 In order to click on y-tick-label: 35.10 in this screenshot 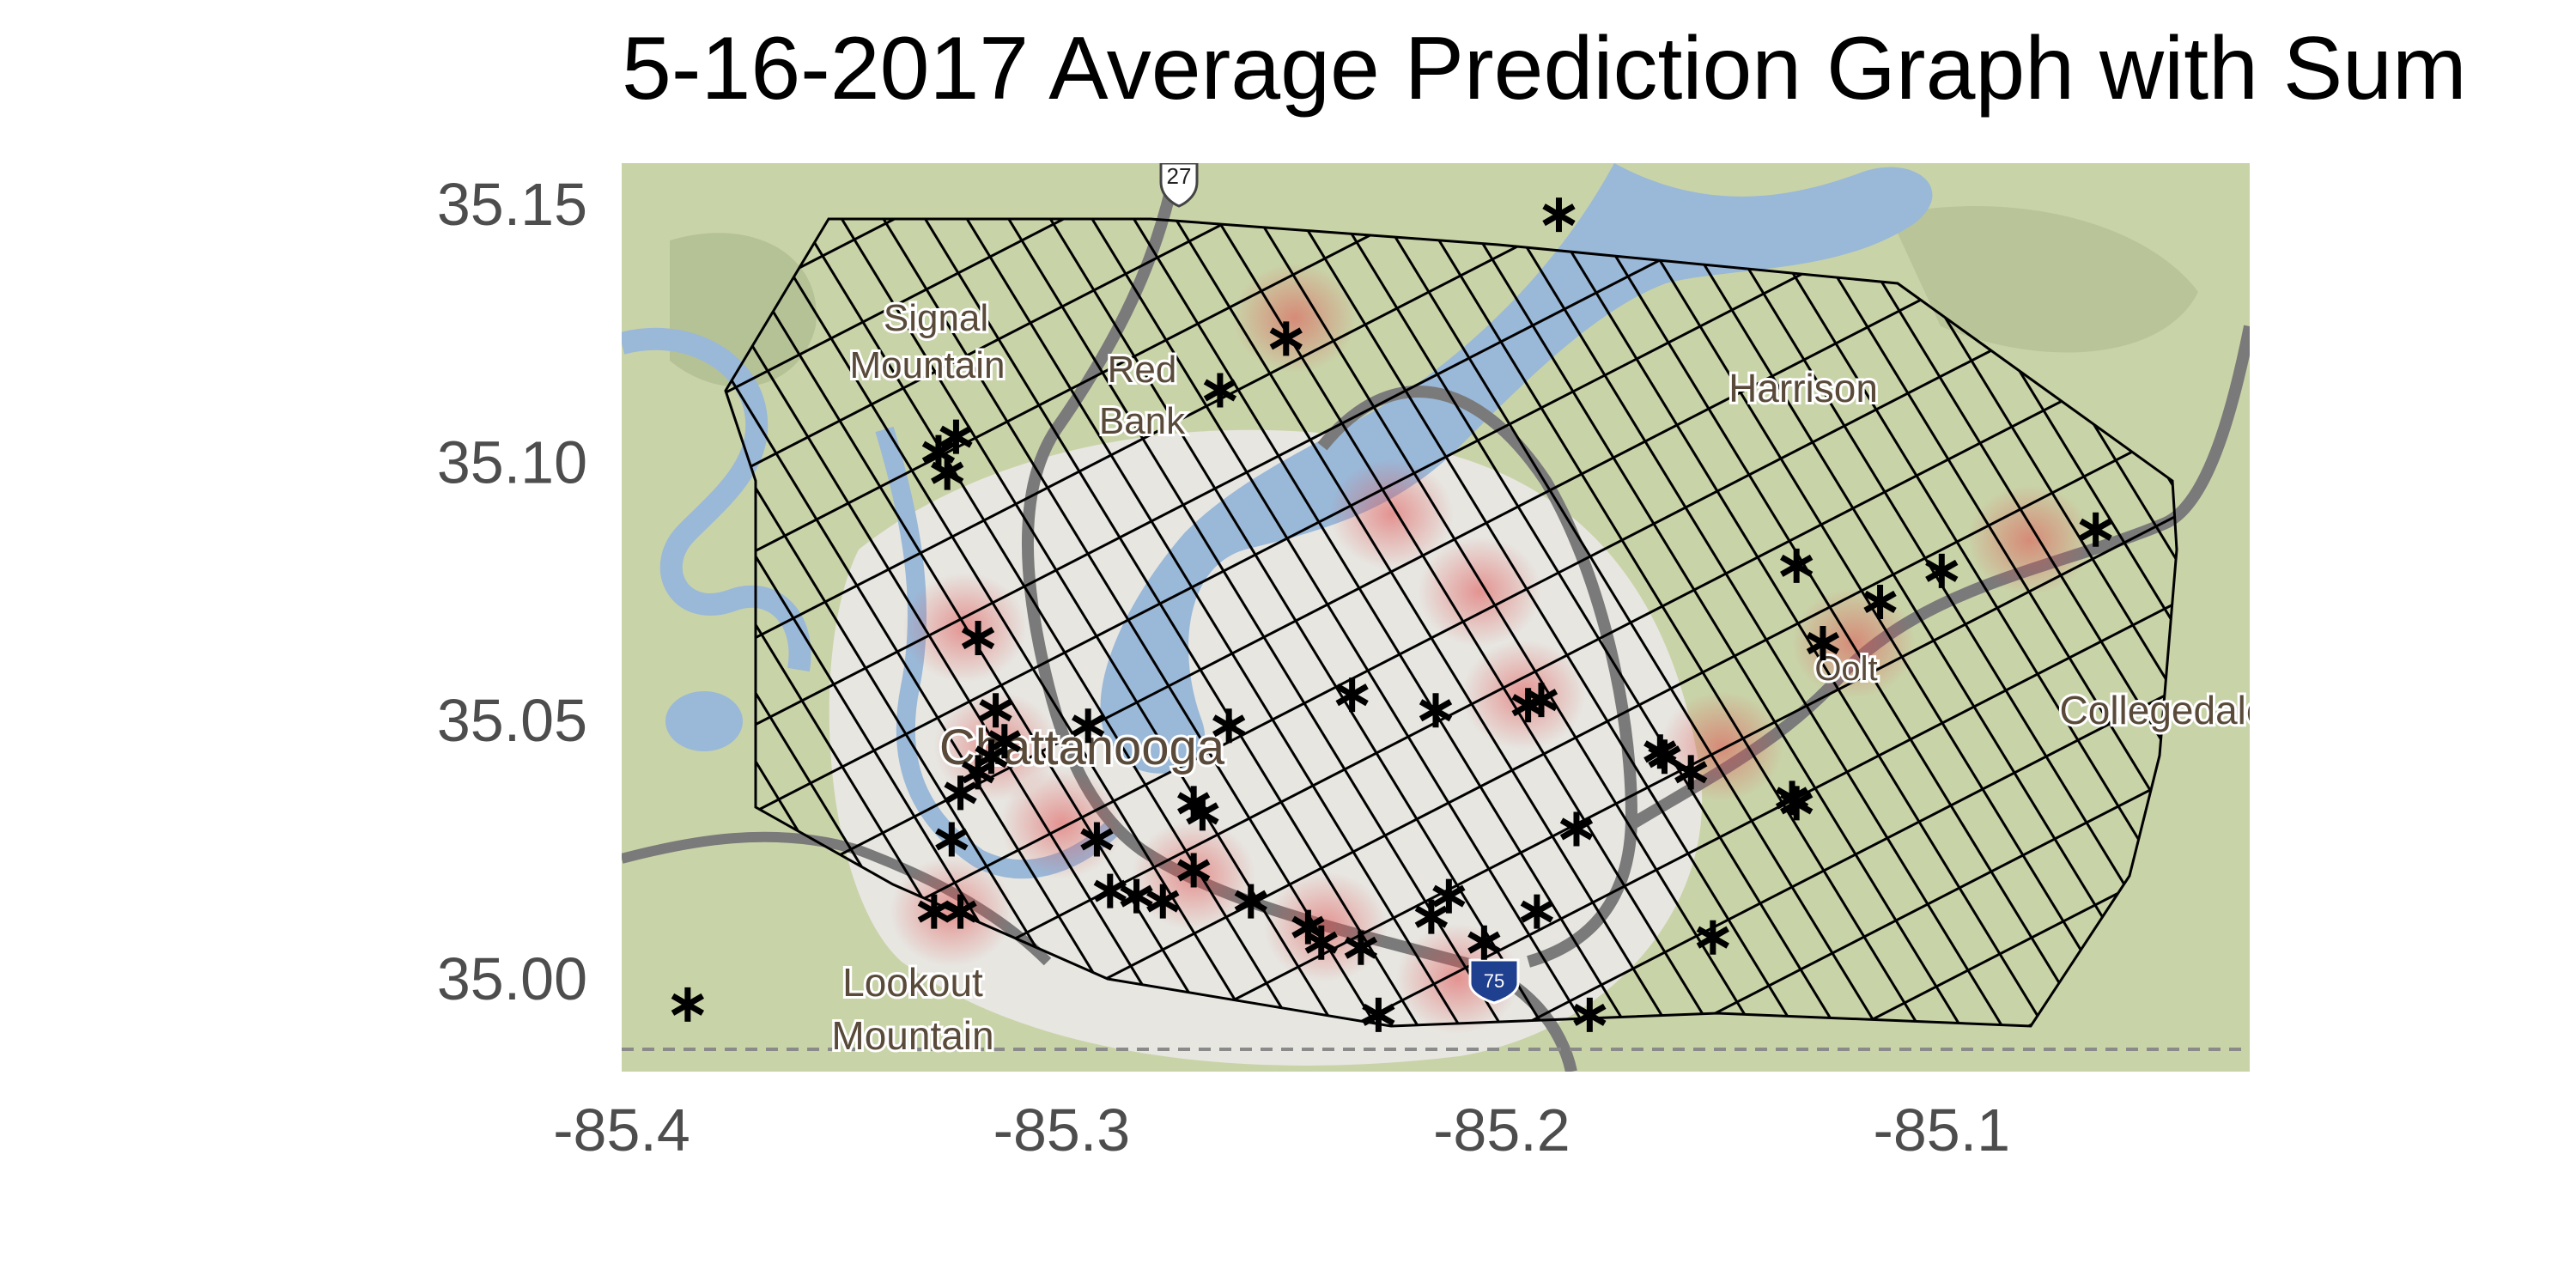, I will do `click(512, 463)`.